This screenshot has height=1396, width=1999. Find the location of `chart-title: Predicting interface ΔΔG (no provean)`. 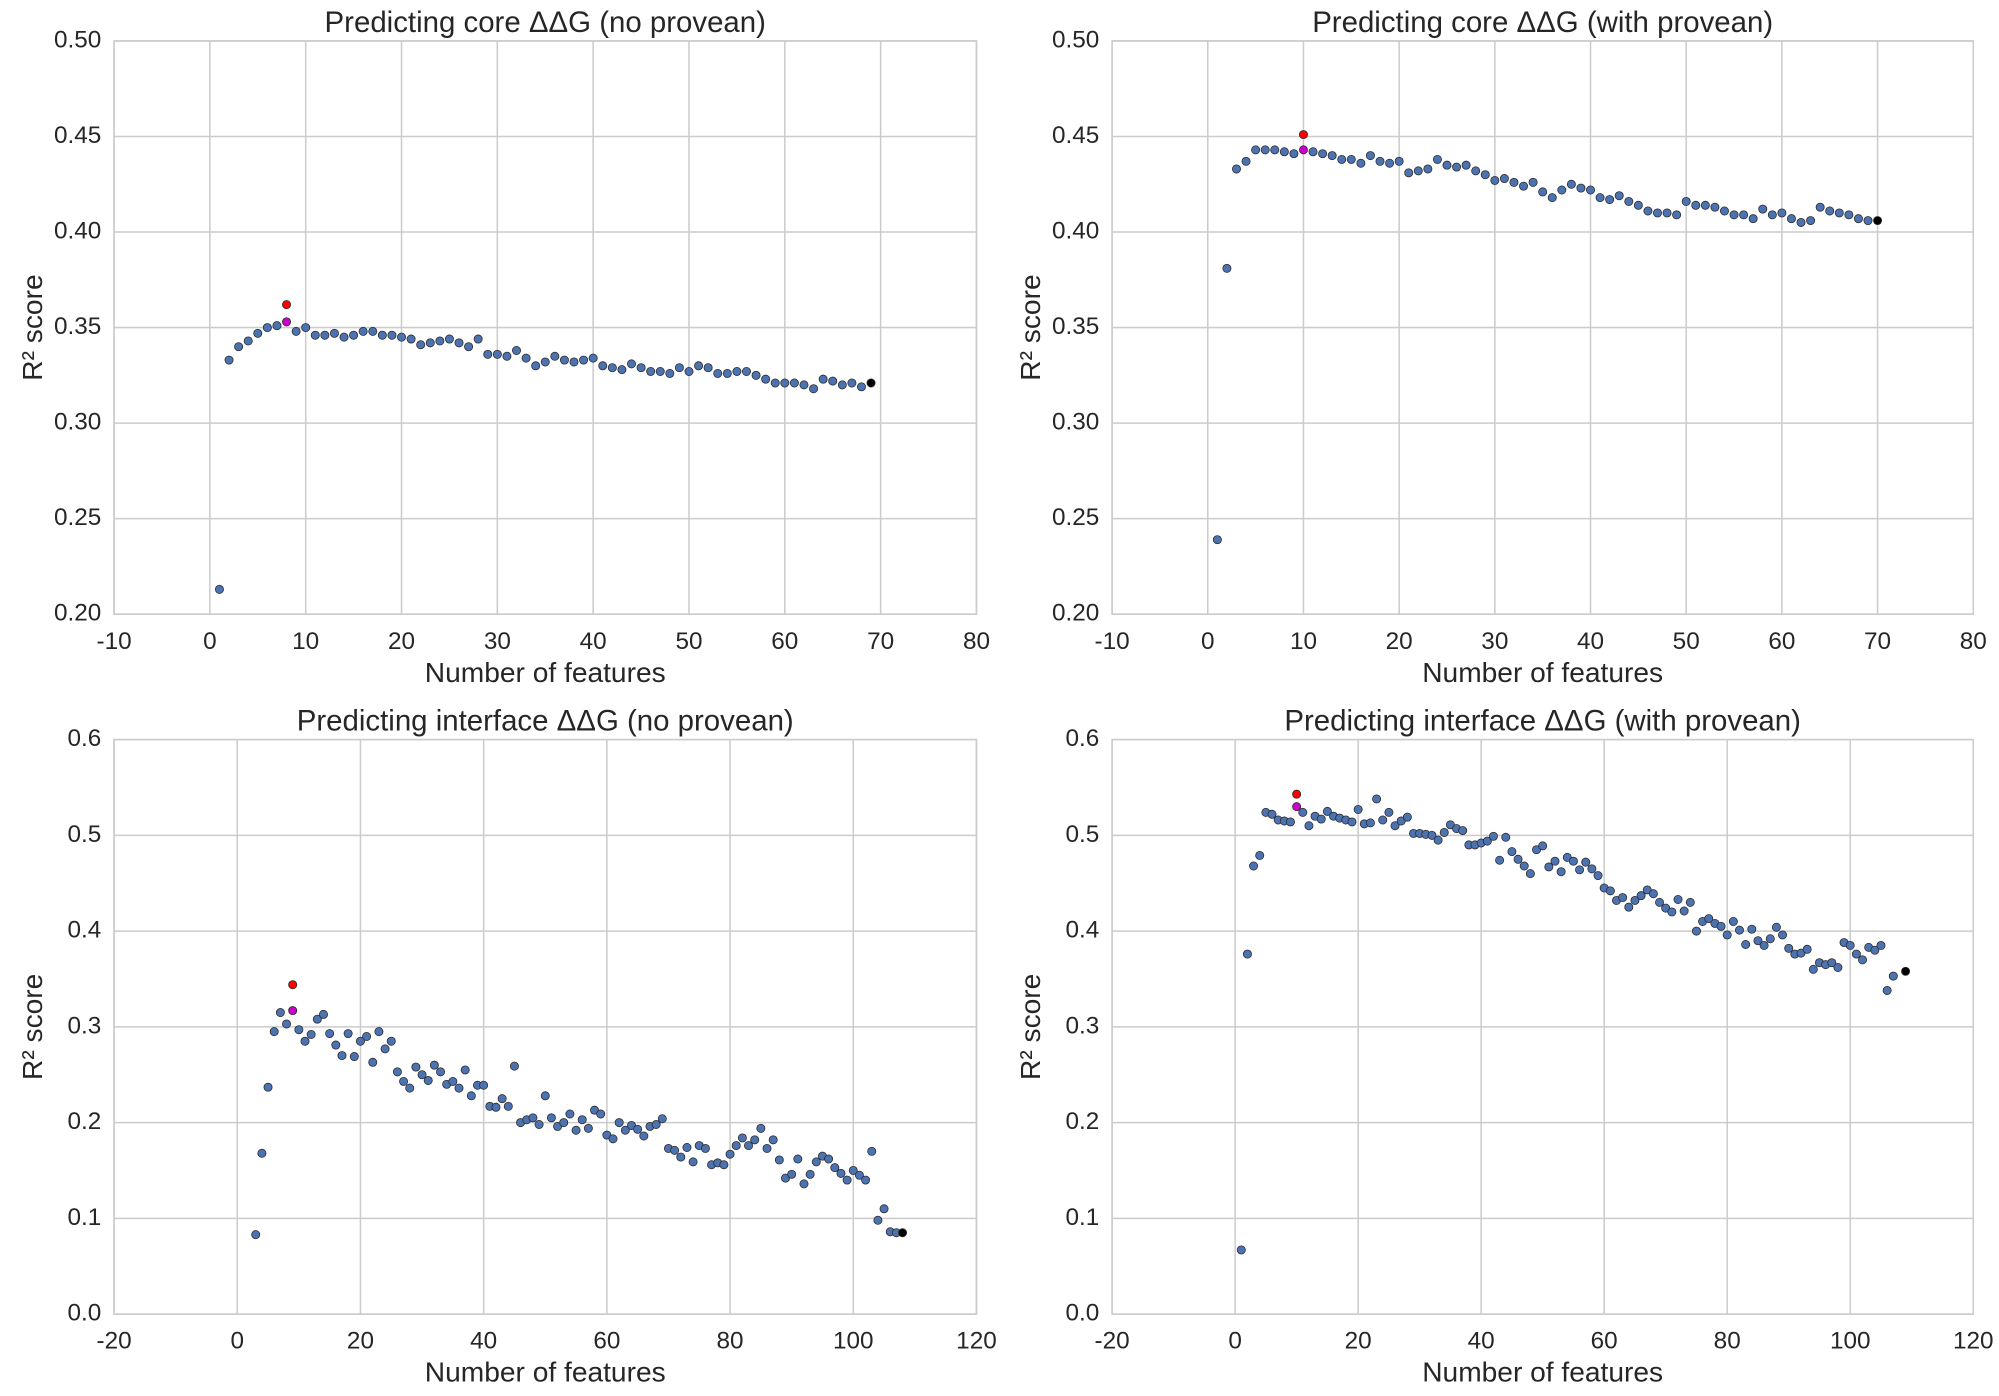

chart-title: Predicting interface ΔΔG (no provean) is located at coordinates (545, 721).